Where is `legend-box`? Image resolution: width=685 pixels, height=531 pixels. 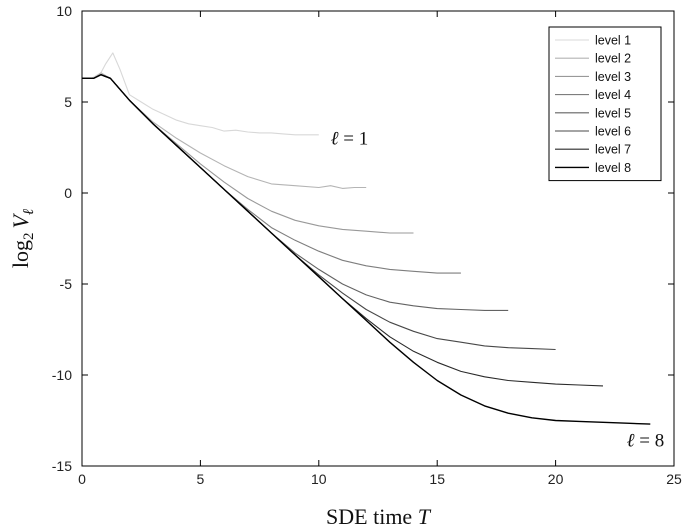
legend-box is located at coordinates (605, 104).